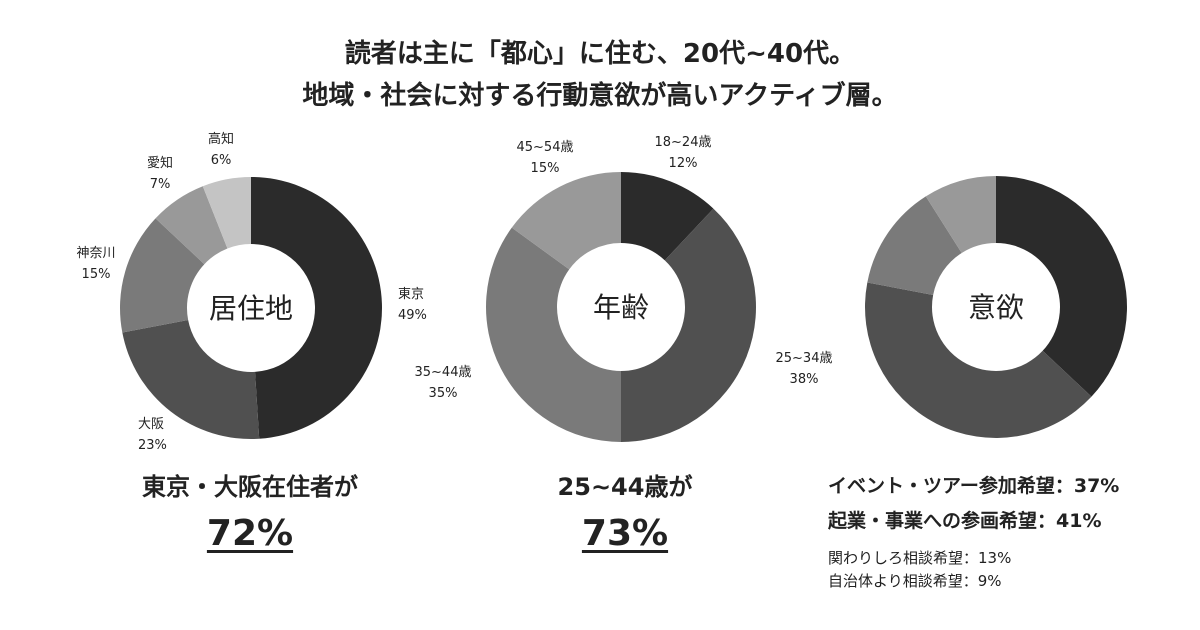 The image size is (1200, 630). What do you see at coordinates (443, 372) in the screenshot?
I see `slice-name-1-2: 35~44歳` at bounding box center [443, 372].